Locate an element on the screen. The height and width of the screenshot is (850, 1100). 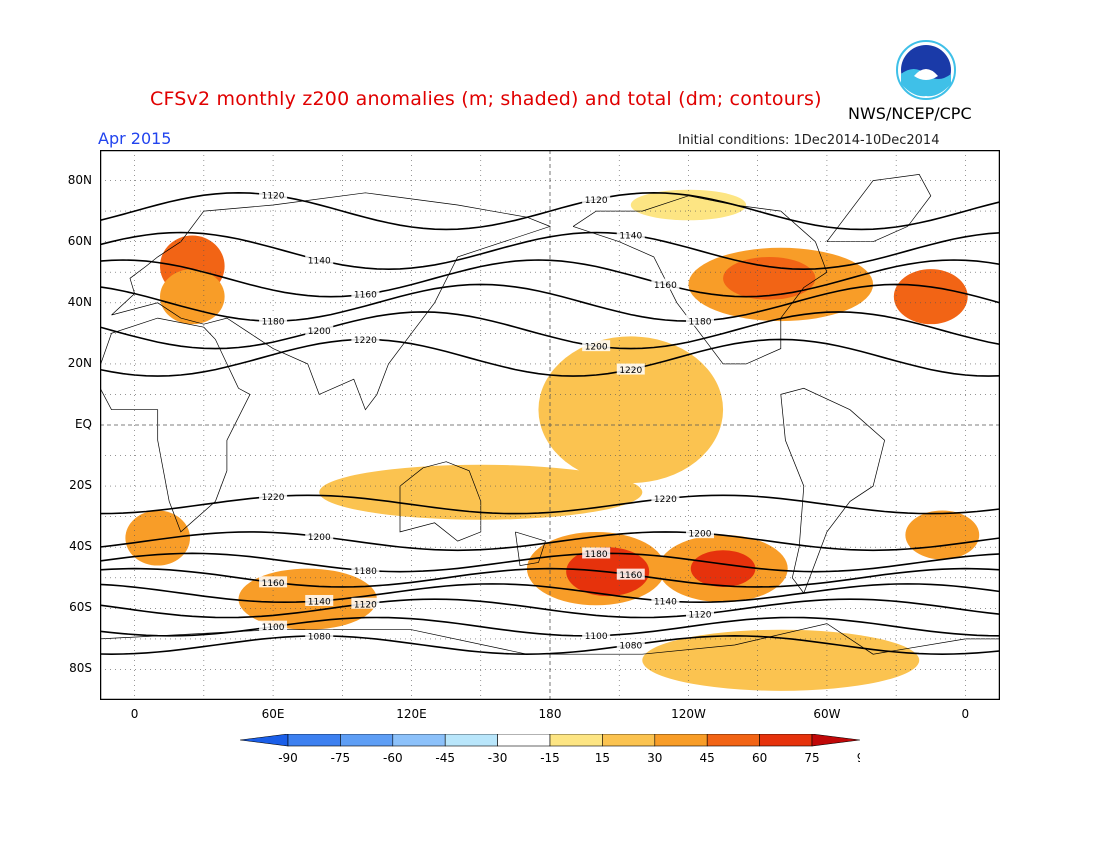
forecast-period: Apr 2015 is located at coordinates (135, 138).